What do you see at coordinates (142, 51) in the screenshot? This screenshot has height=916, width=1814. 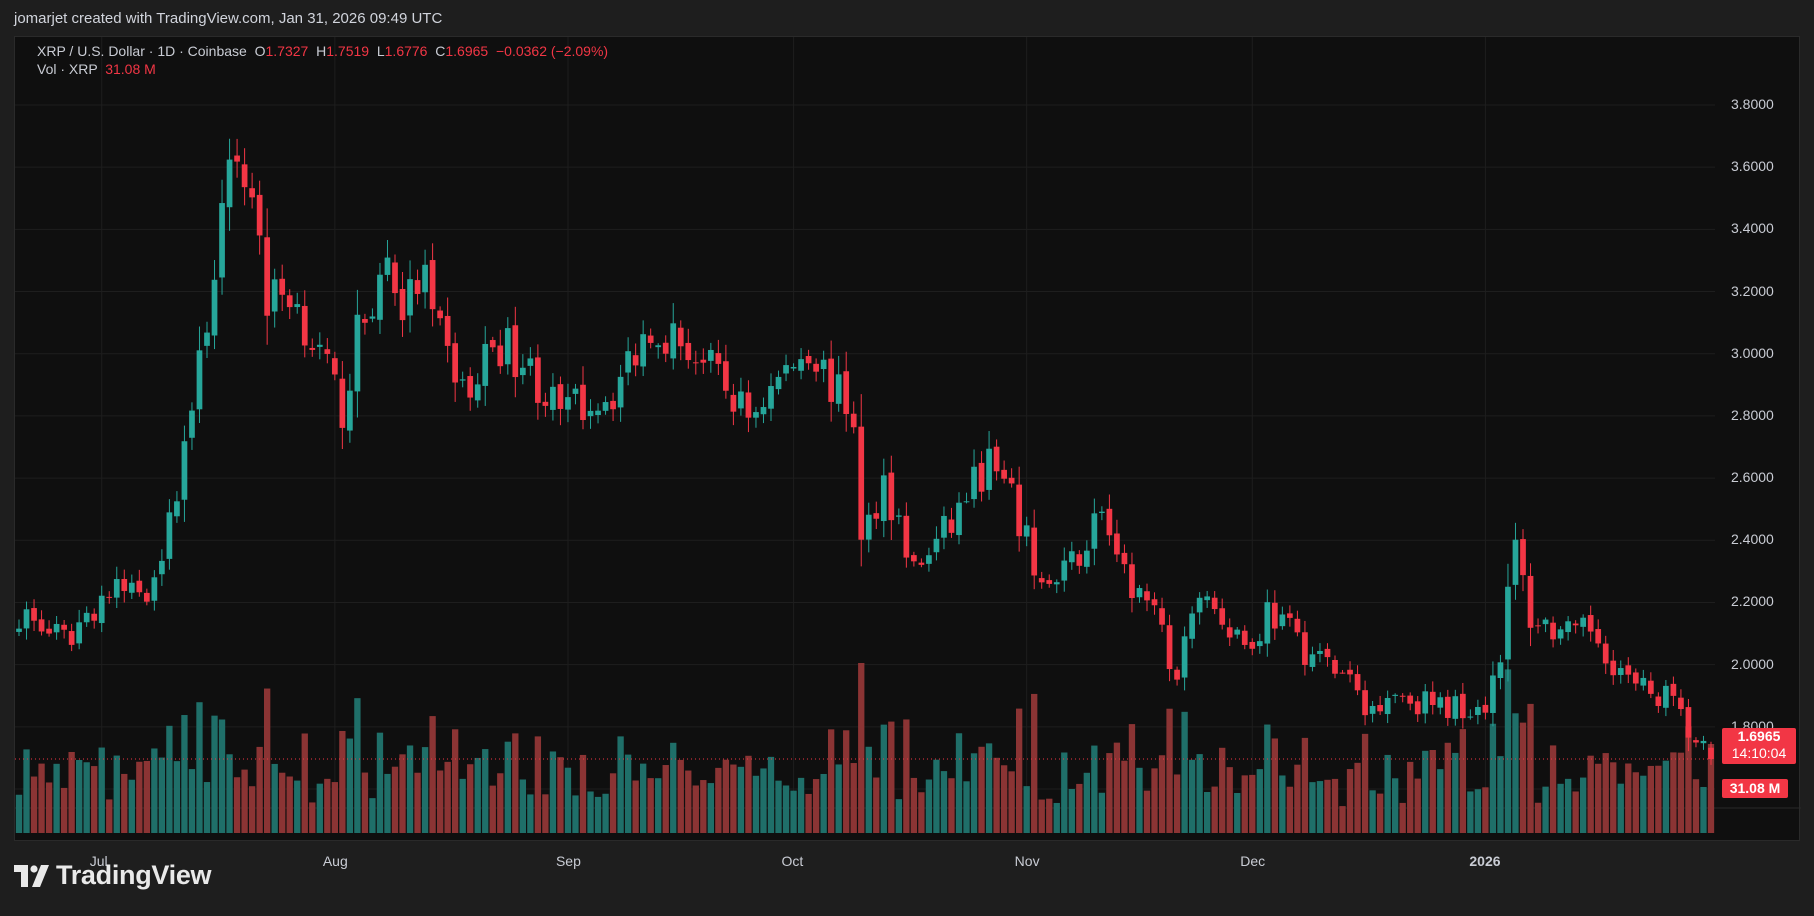 I see `symbol-label: XRP / U.S. Dollar · 1D · Coinbase` at bounding box center [142, 51].